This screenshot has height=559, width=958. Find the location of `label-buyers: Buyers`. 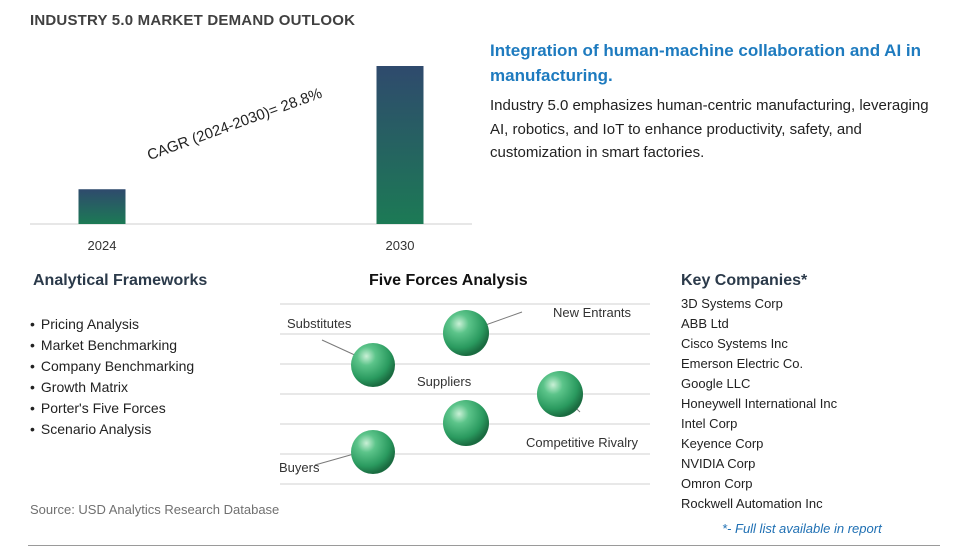

label-buyers: Buyers is located at coordinates (299, 467).